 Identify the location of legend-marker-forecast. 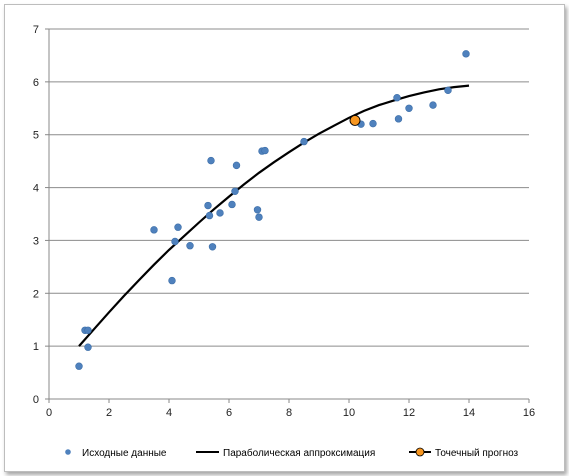
(420, 452).